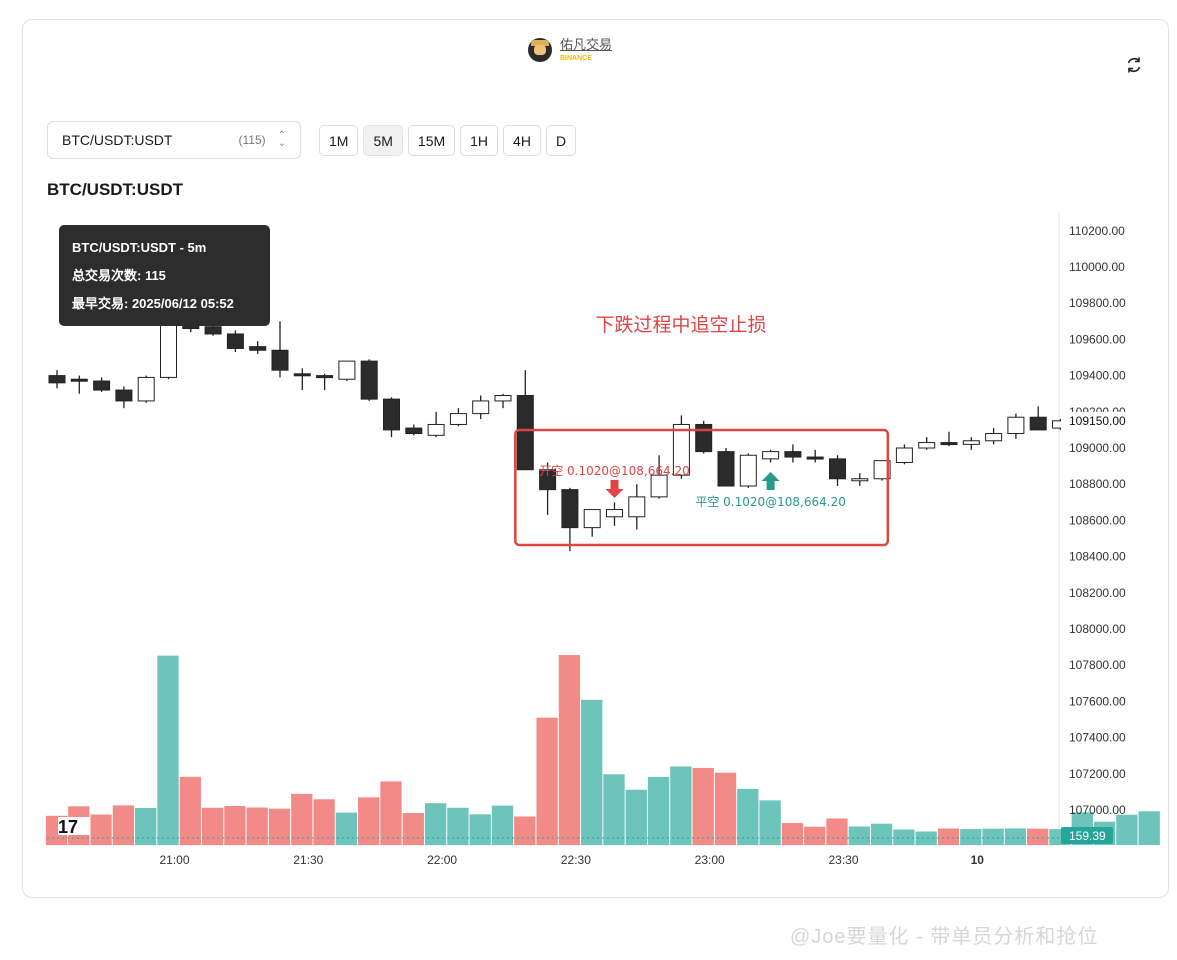 The image size is (1177, 960). What do you see at coordinates (1097, 665) in the screenshot?
I see `price-tick-label: 107800.00` at bounding box center [1097, 665].